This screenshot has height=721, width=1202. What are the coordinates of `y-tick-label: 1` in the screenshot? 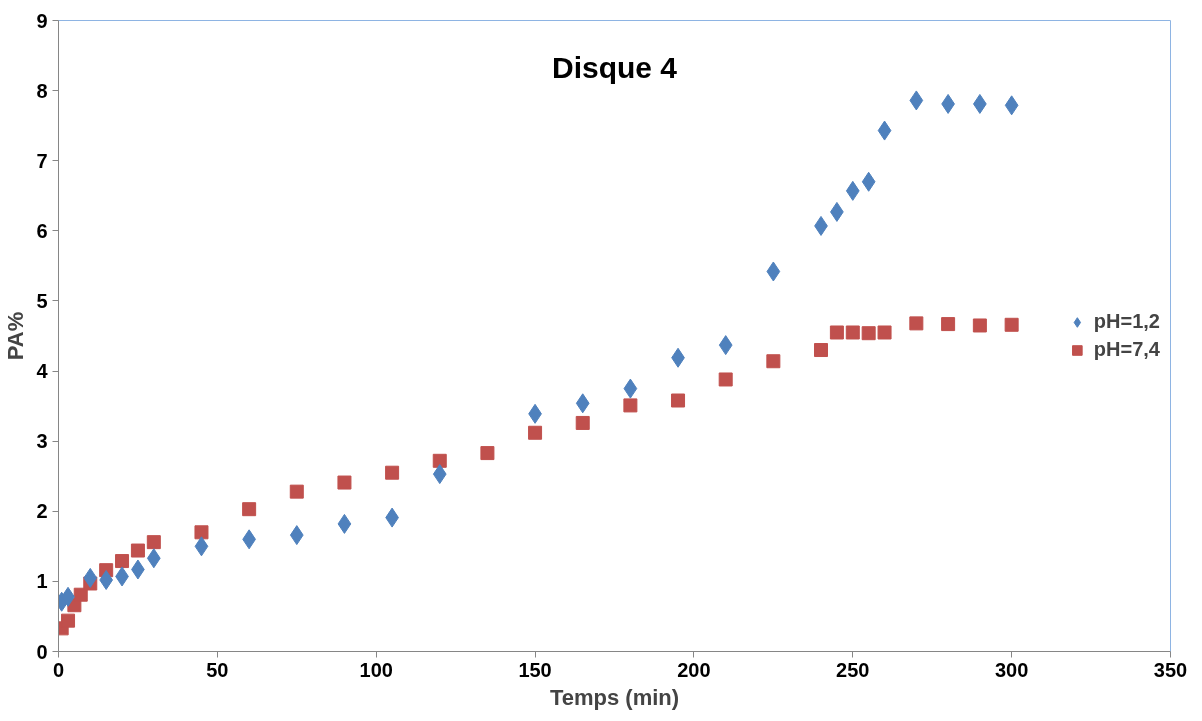 It's located at (42, 581).